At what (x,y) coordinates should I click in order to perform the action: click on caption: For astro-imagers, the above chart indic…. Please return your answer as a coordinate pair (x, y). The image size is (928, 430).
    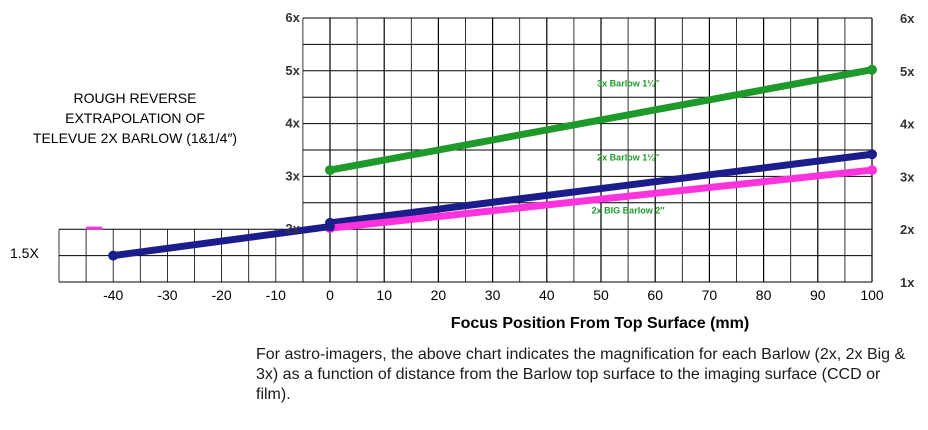
    Looking at the image, I should click on (581, 374).